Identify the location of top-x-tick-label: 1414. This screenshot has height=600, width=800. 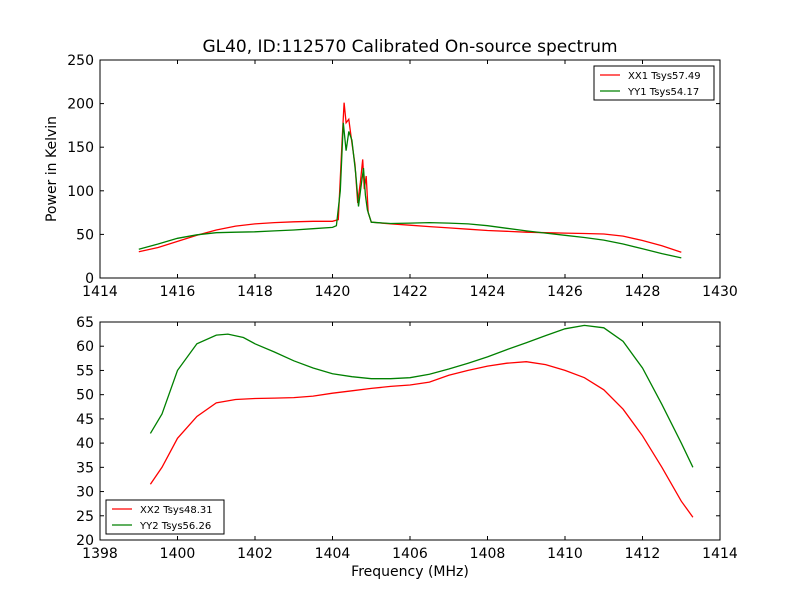
(100, 292).